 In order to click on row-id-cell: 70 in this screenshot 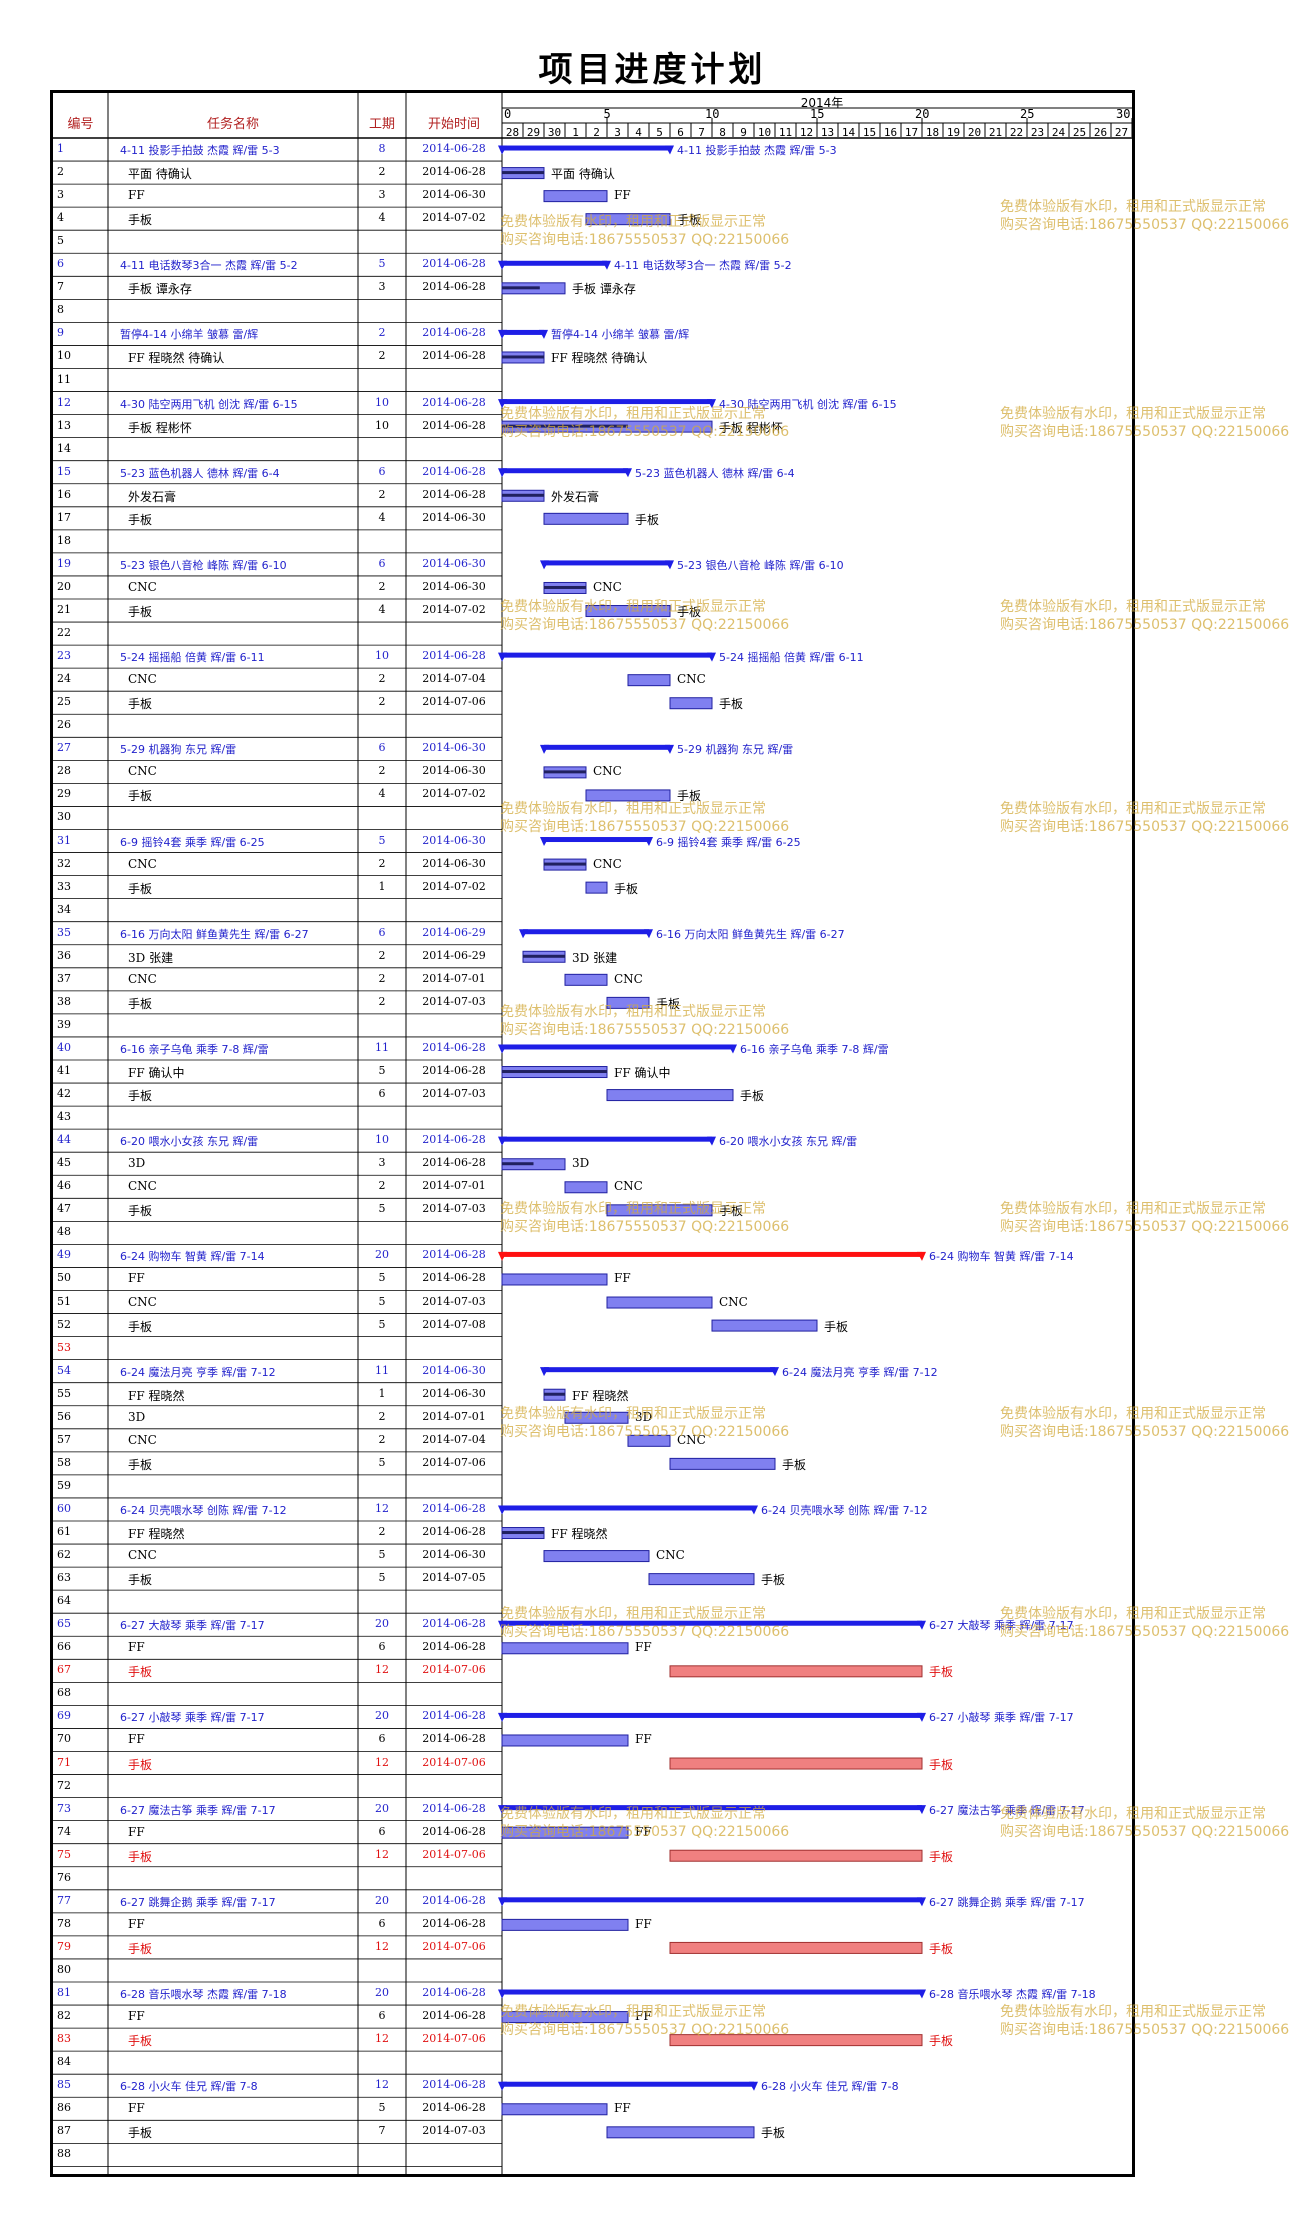, I will do `click(64, 1739)`.